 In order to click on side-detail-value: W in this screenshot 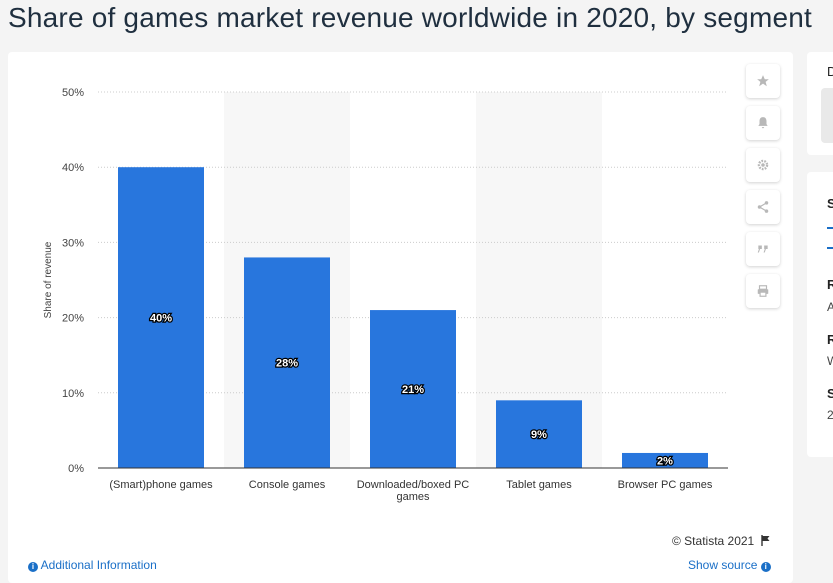, I will do `click(830, 361)`.